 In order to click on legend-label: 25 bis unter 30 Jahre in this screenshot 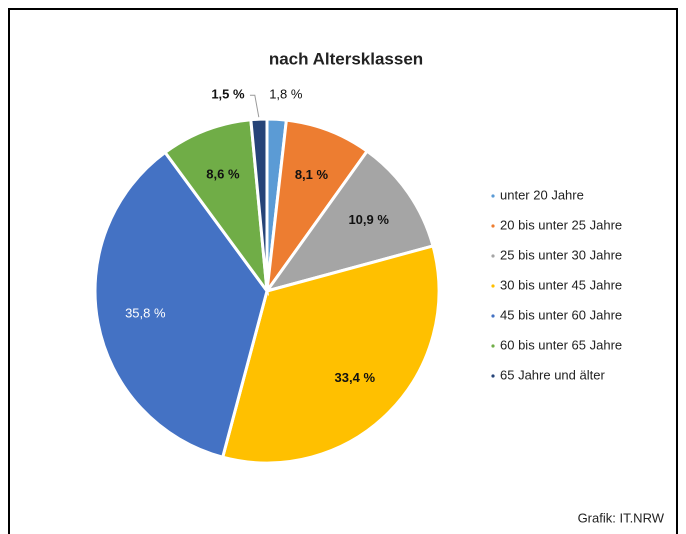, I will do `click(561, 254)`.